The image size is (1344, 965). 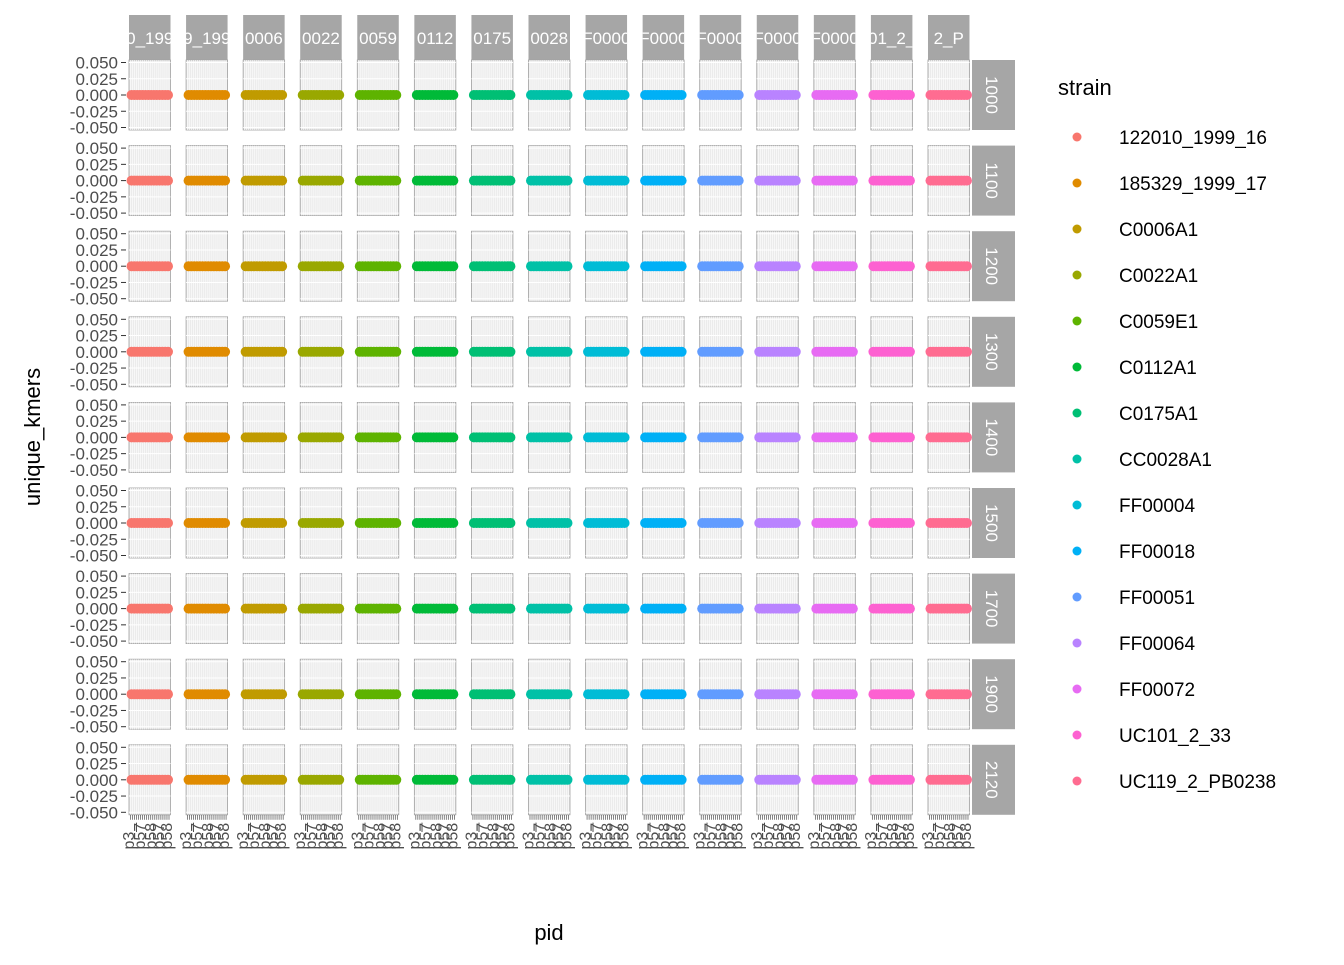 What do you see at coordinates (991, 352) in the screenshot?
I see `row-strip-label: 1300` at bounding box center [991, 352].